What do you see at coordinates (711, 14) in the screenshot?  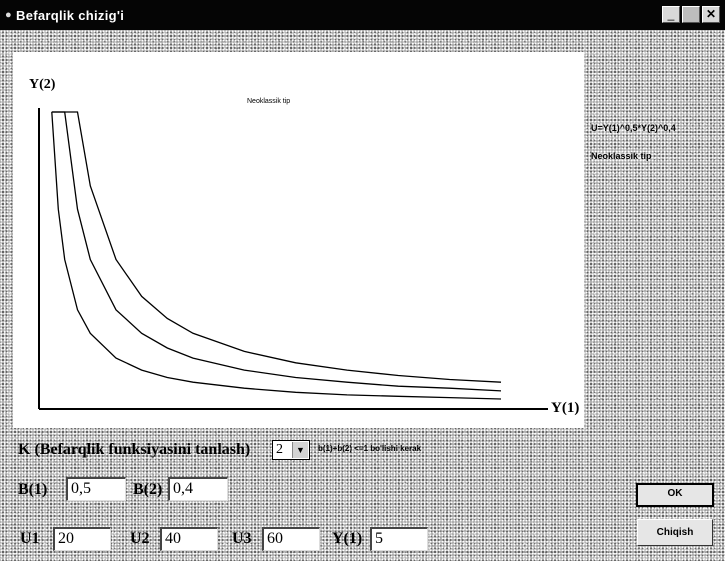 I see `close-button: ✕` at bounding box center [711, 14].